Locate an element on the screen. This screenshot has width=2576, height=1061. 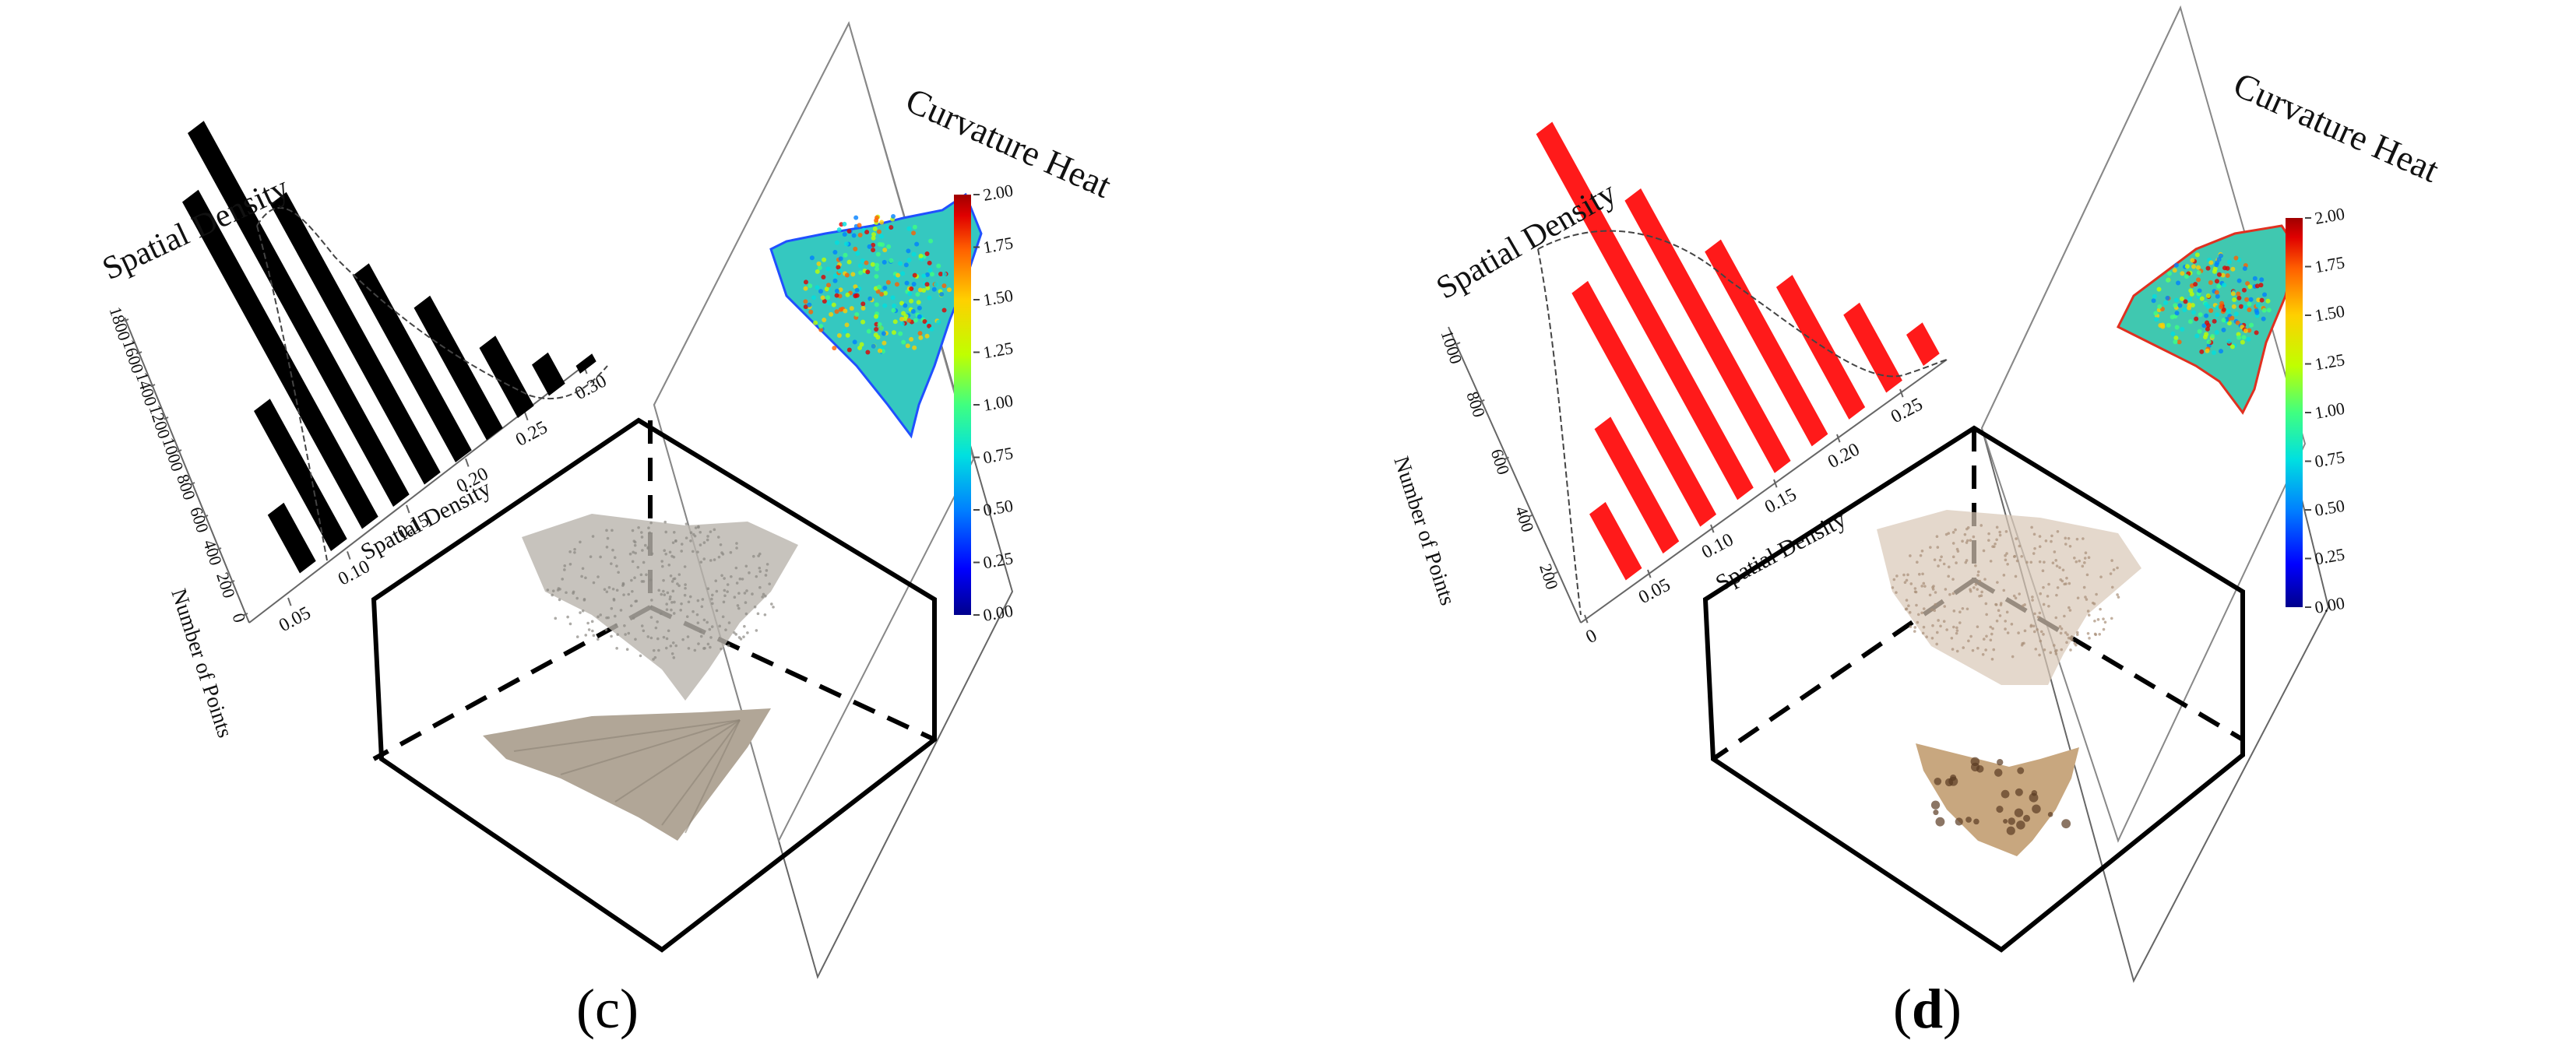
curvature-wing-map is located at coordinates (2207, 319).